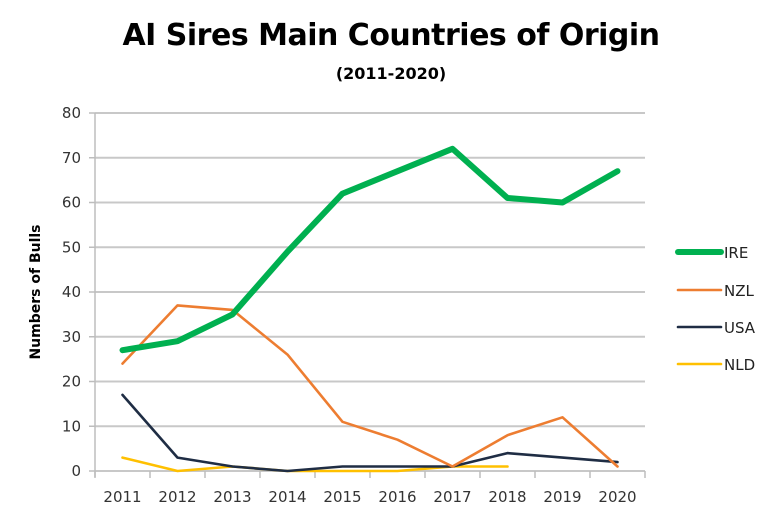 The height and width of the screenshot is (519, 782). I want to click on x-tick-label: 2016, so click(397, 497).